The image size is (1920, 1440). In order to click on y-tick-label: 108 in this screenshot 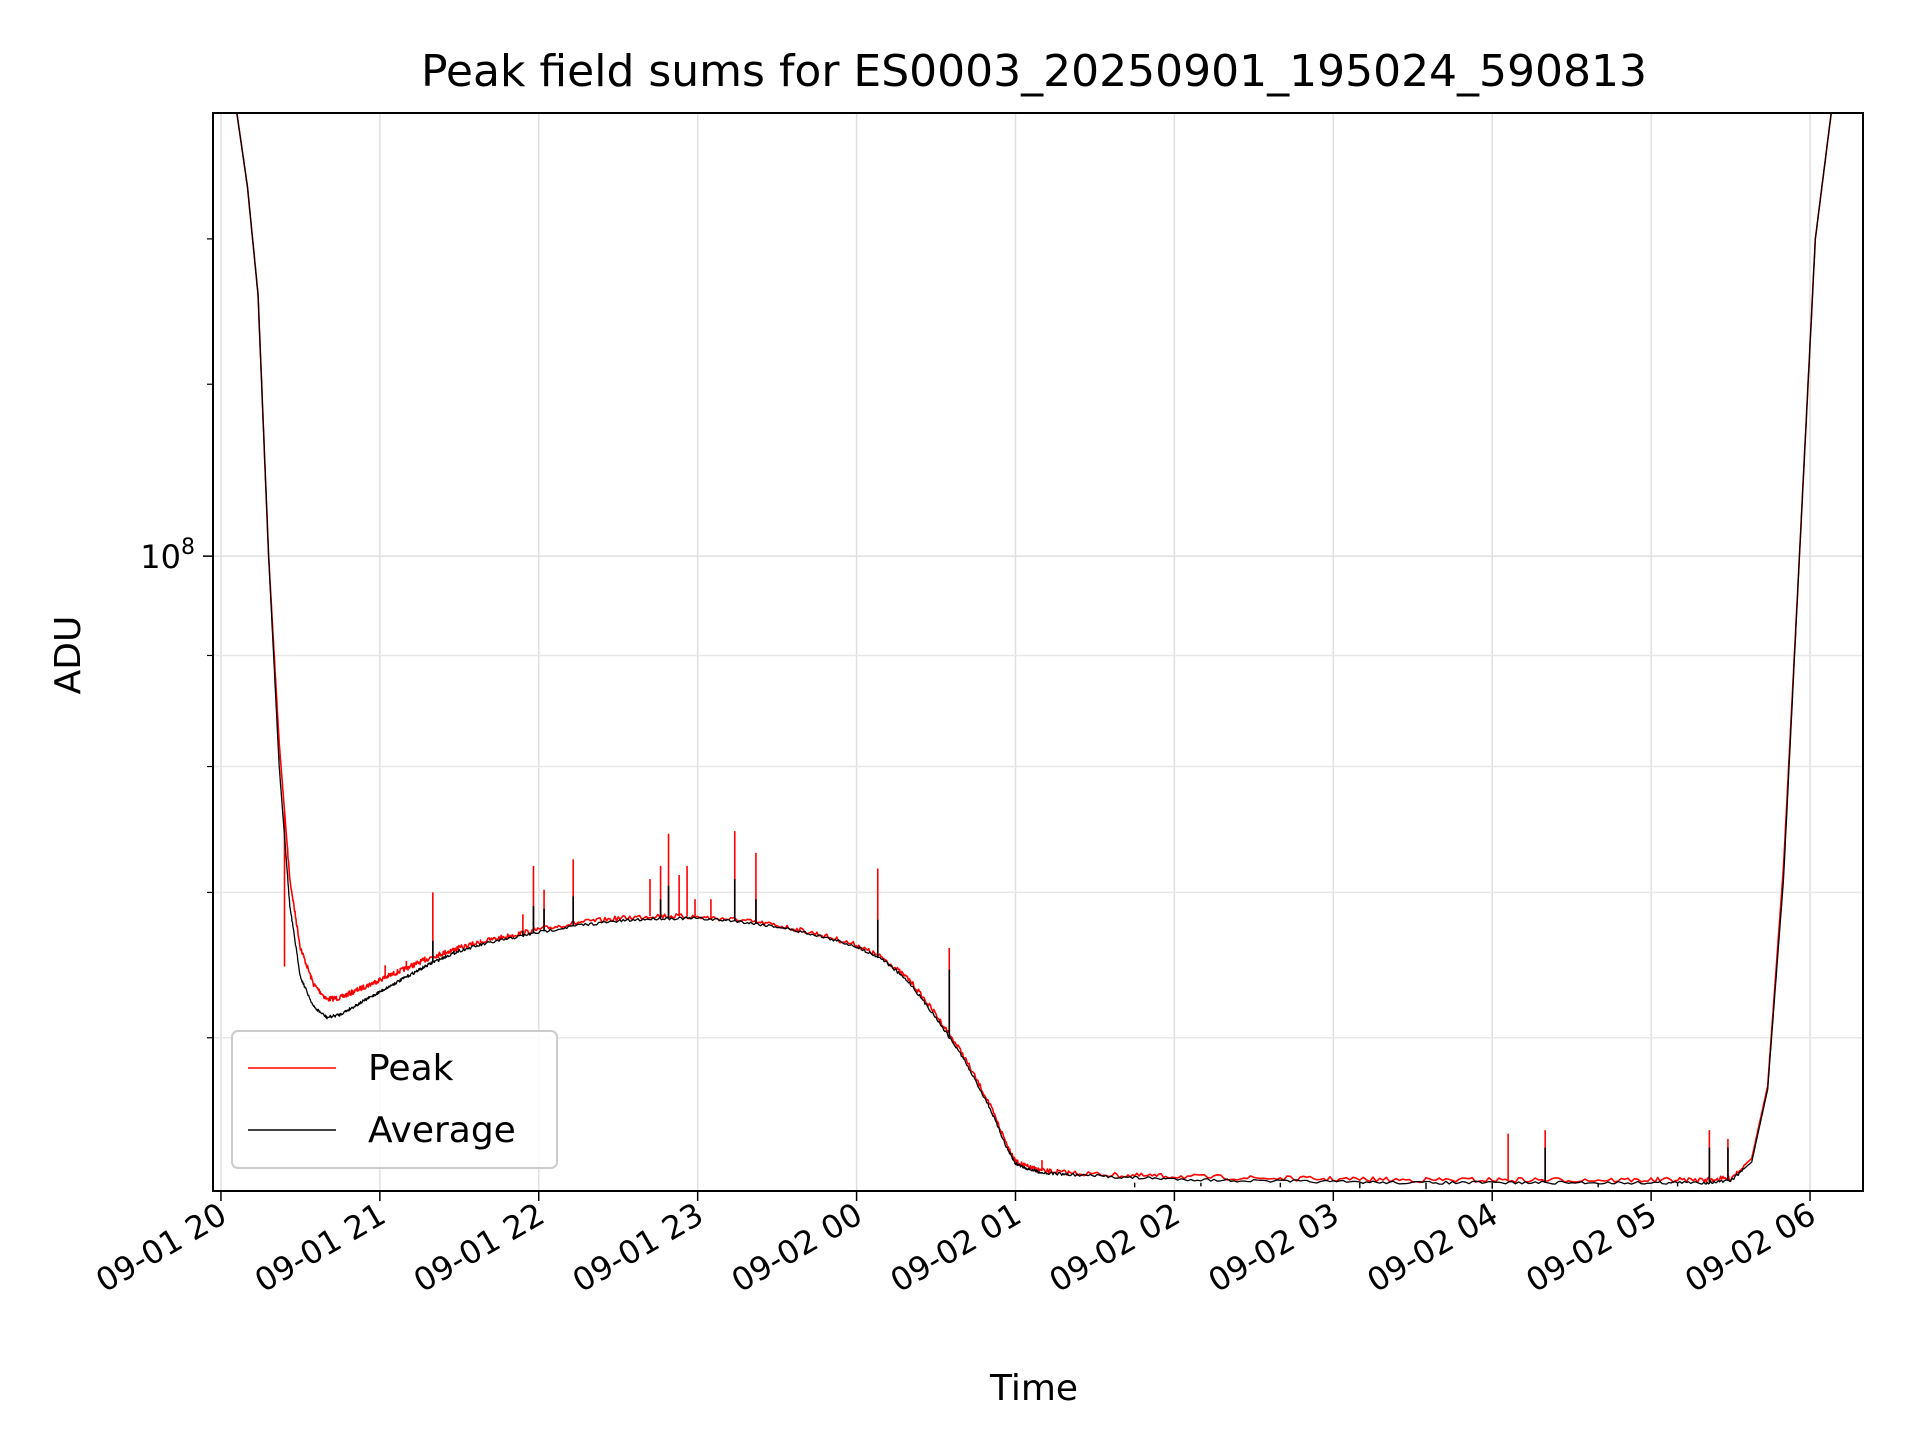, I will do `click(167, 555)`.